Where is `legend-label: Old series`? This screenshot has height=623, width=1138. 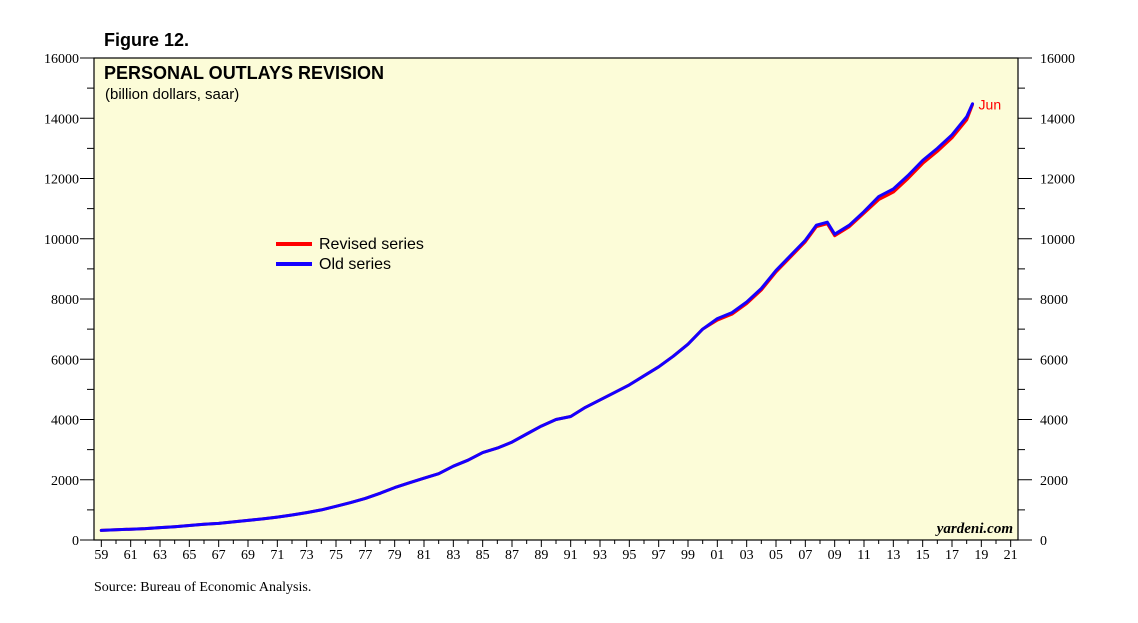
legend-label: Old series is located at coordinates (355, 264).